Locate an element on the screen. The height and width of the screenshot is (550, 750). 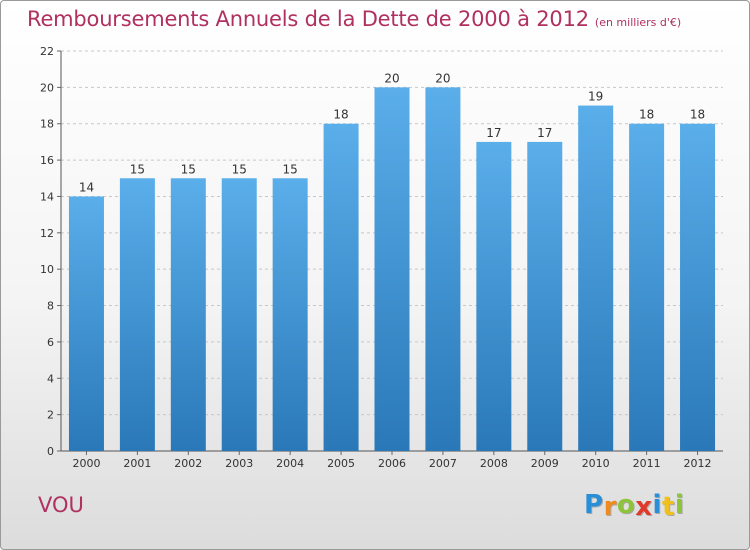
proxiti-logo: Proxiti is located at coordinates (634, 506).